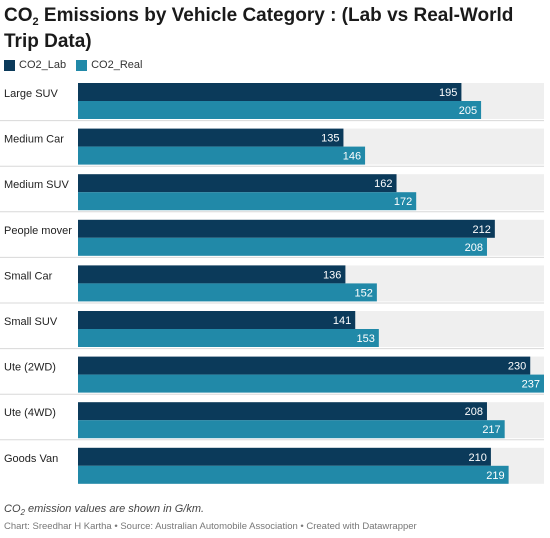 The width and height of the screenshot is (550, 538). What do you see at coordinates (43, 65) in the screenshot?
I see `legend-label-lab: CO2_Lab` at bounding box center [43, 65].